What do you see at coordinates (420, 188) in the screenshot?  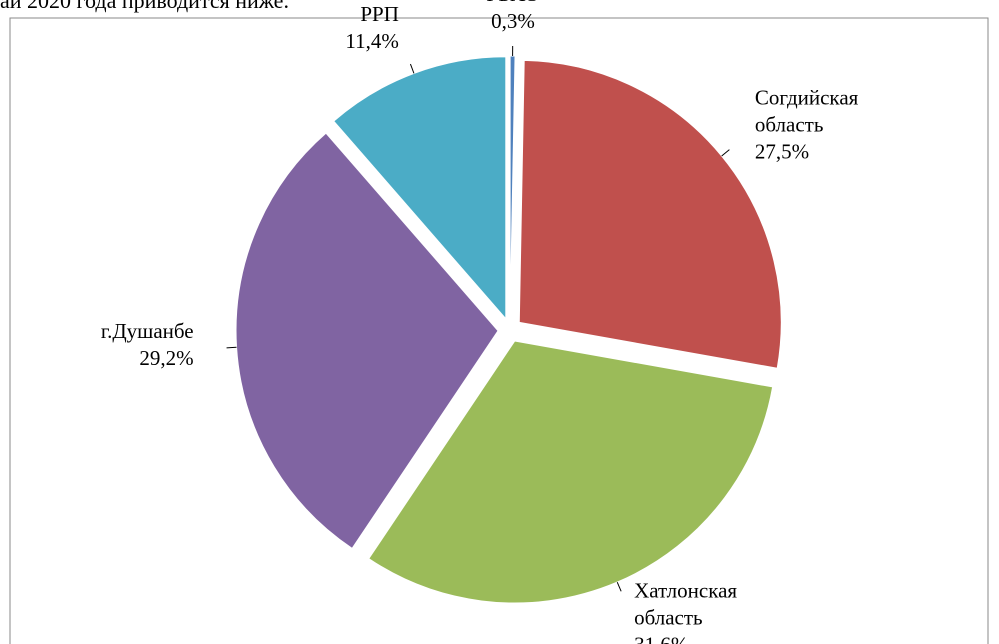 I see `pie-slice` at bounding box center [420, 188].